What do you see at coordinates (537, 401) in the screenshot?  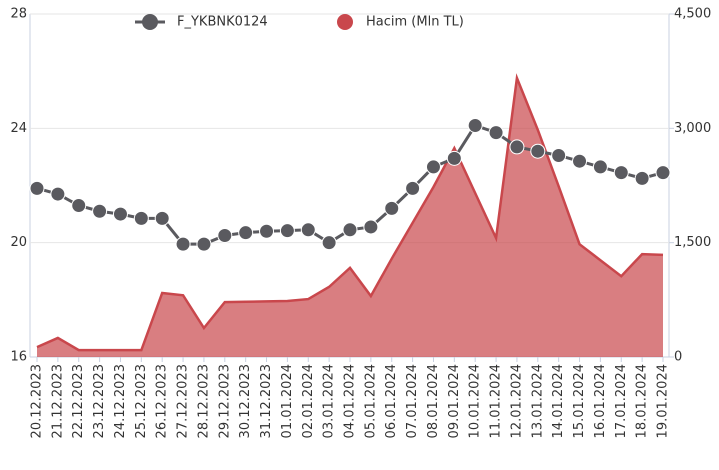 I see `x-tick-label: 13.01.2024` at bounding box center [537, 401].